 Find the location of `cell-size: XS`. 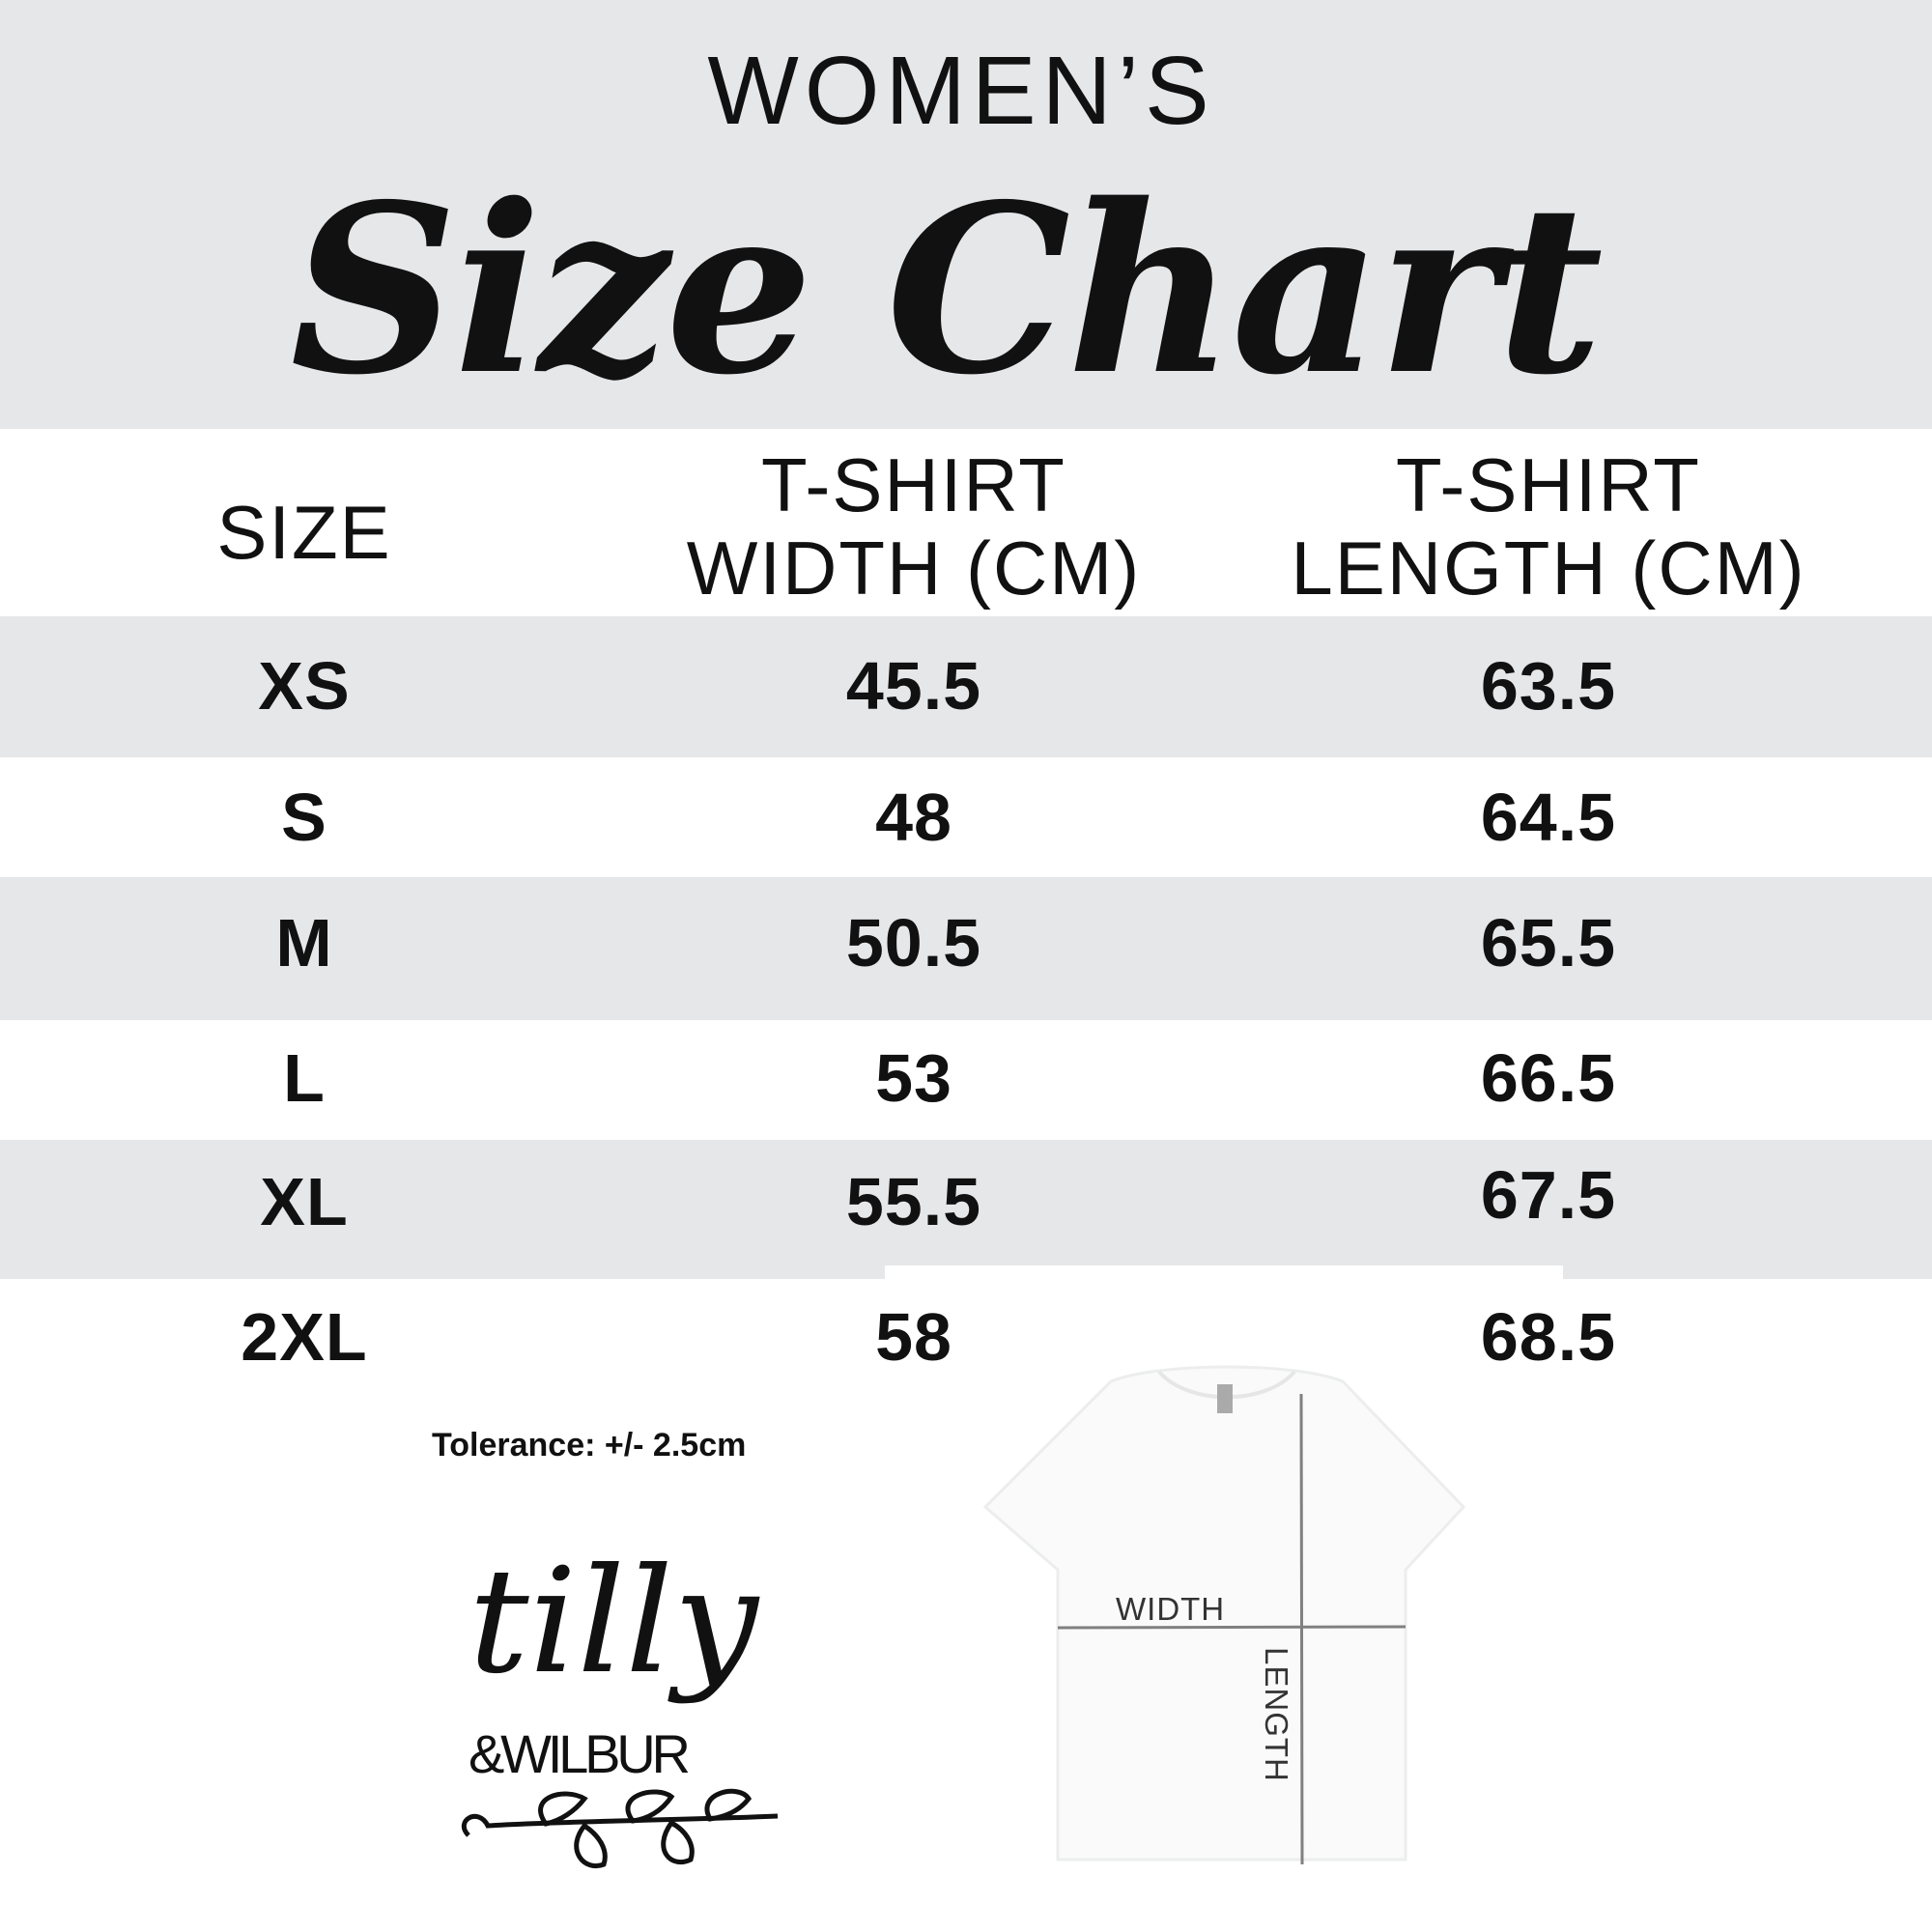

cell-size: XS is located at coordinates (304, 686).